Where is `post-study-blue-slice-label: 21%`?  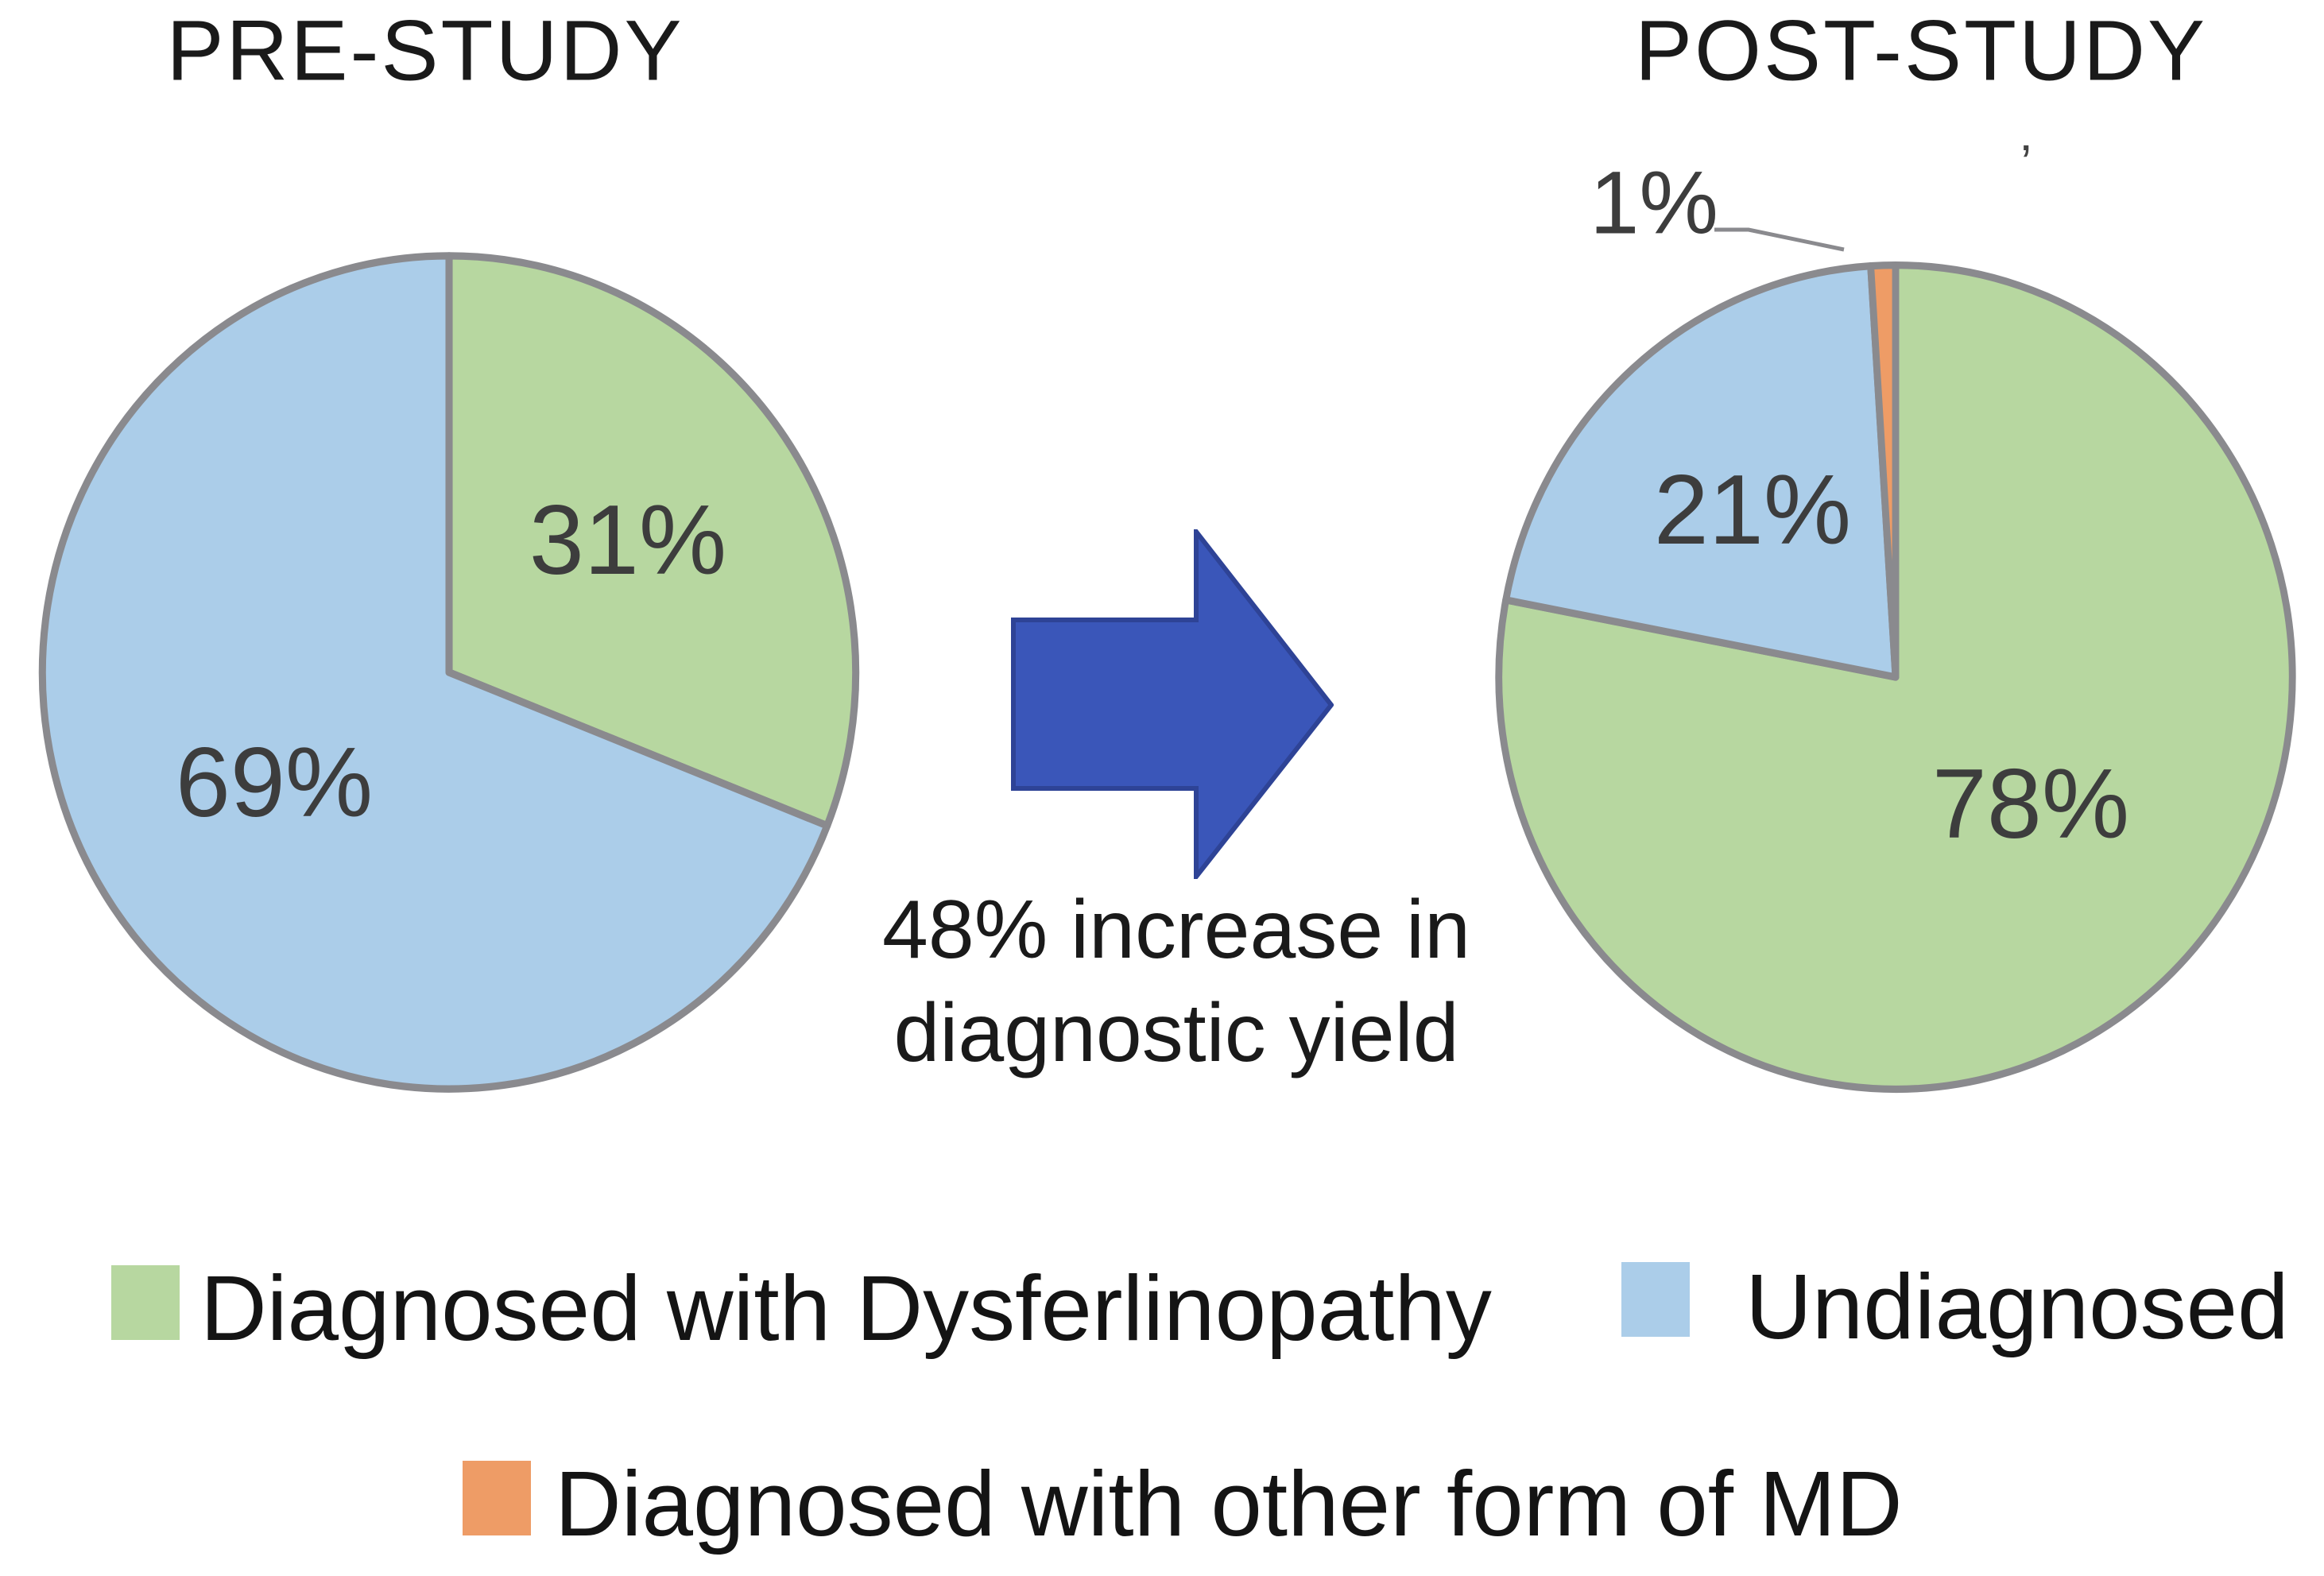
post-study-blue-slice-label: 21% is located at coordinates (1752, 510).